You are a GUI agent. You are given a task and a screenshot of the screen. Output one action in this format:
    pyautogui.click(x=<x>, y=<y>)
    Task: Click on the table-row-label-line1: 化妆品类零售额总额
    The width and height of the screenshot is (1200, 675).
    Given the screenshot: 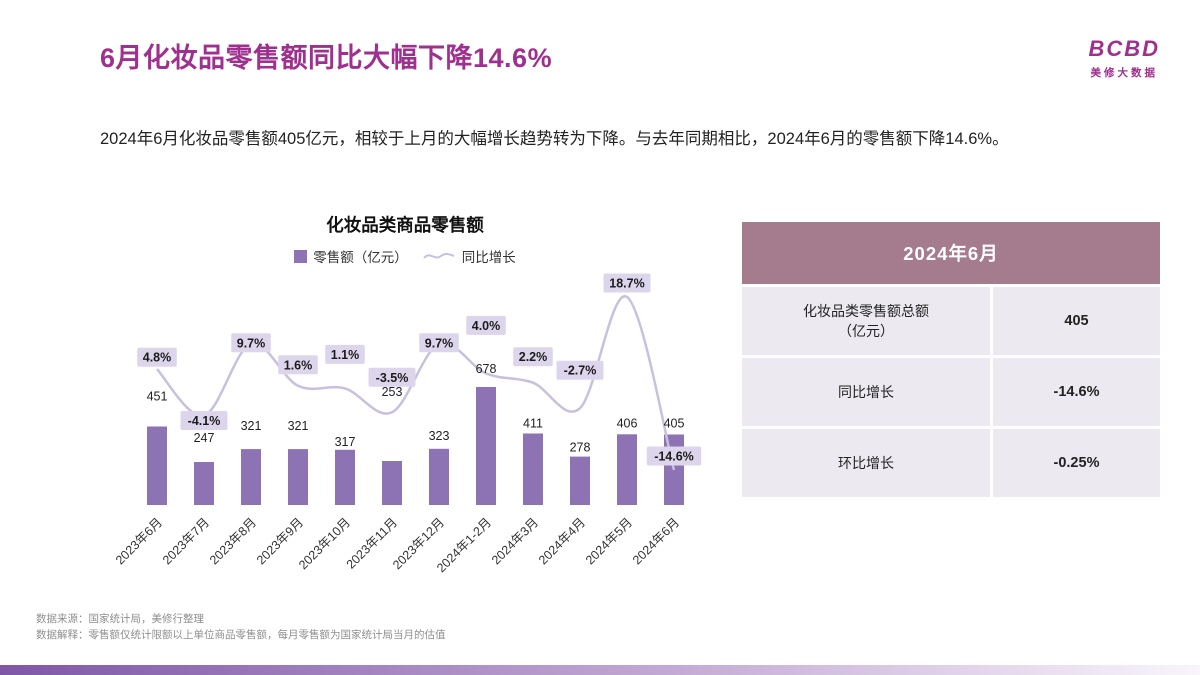 What is the action you would take?
    pyautogui.click(x=866, y=310)
    